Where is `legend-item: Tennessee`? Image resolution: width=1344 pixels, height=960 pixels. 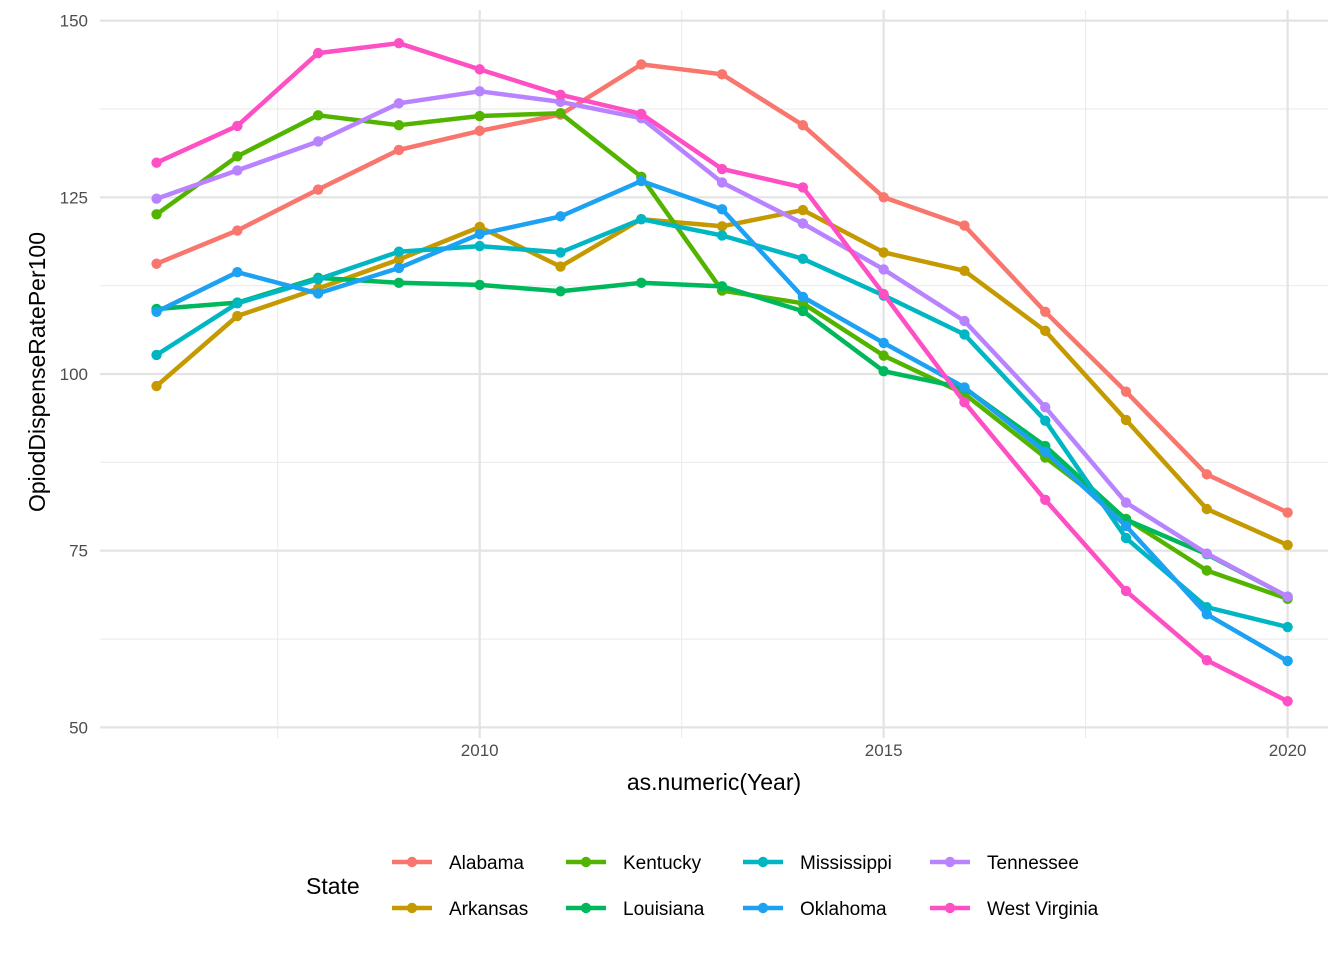
legend-item: Tennessee is located at coordinates (1004, 863).